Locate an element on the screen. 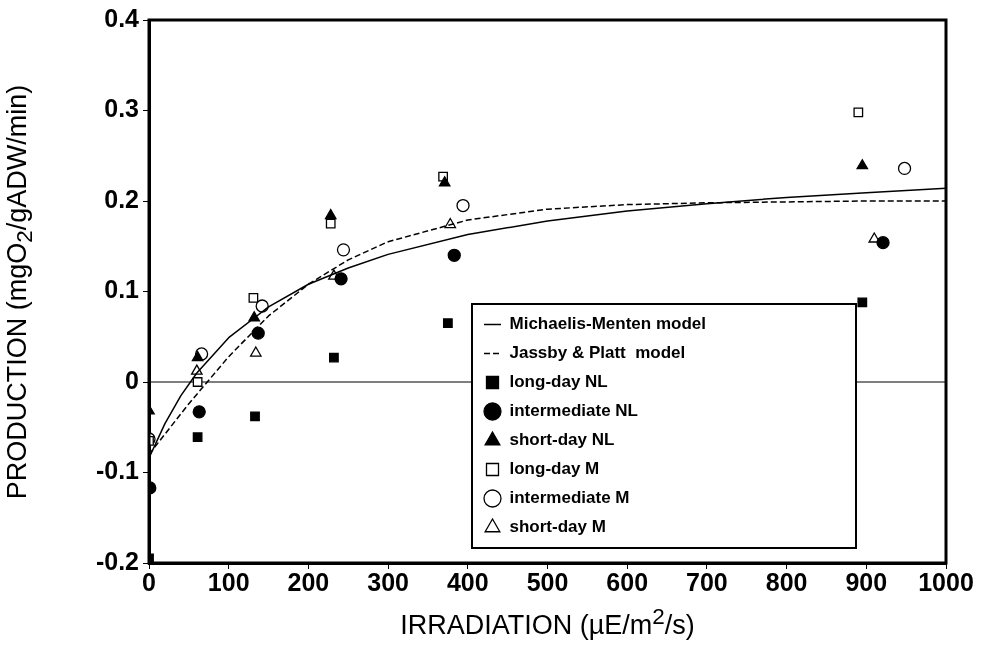 This screenshot has height=650, width=1004. x-tick-label: 700 is located at coordinates (707, 581).